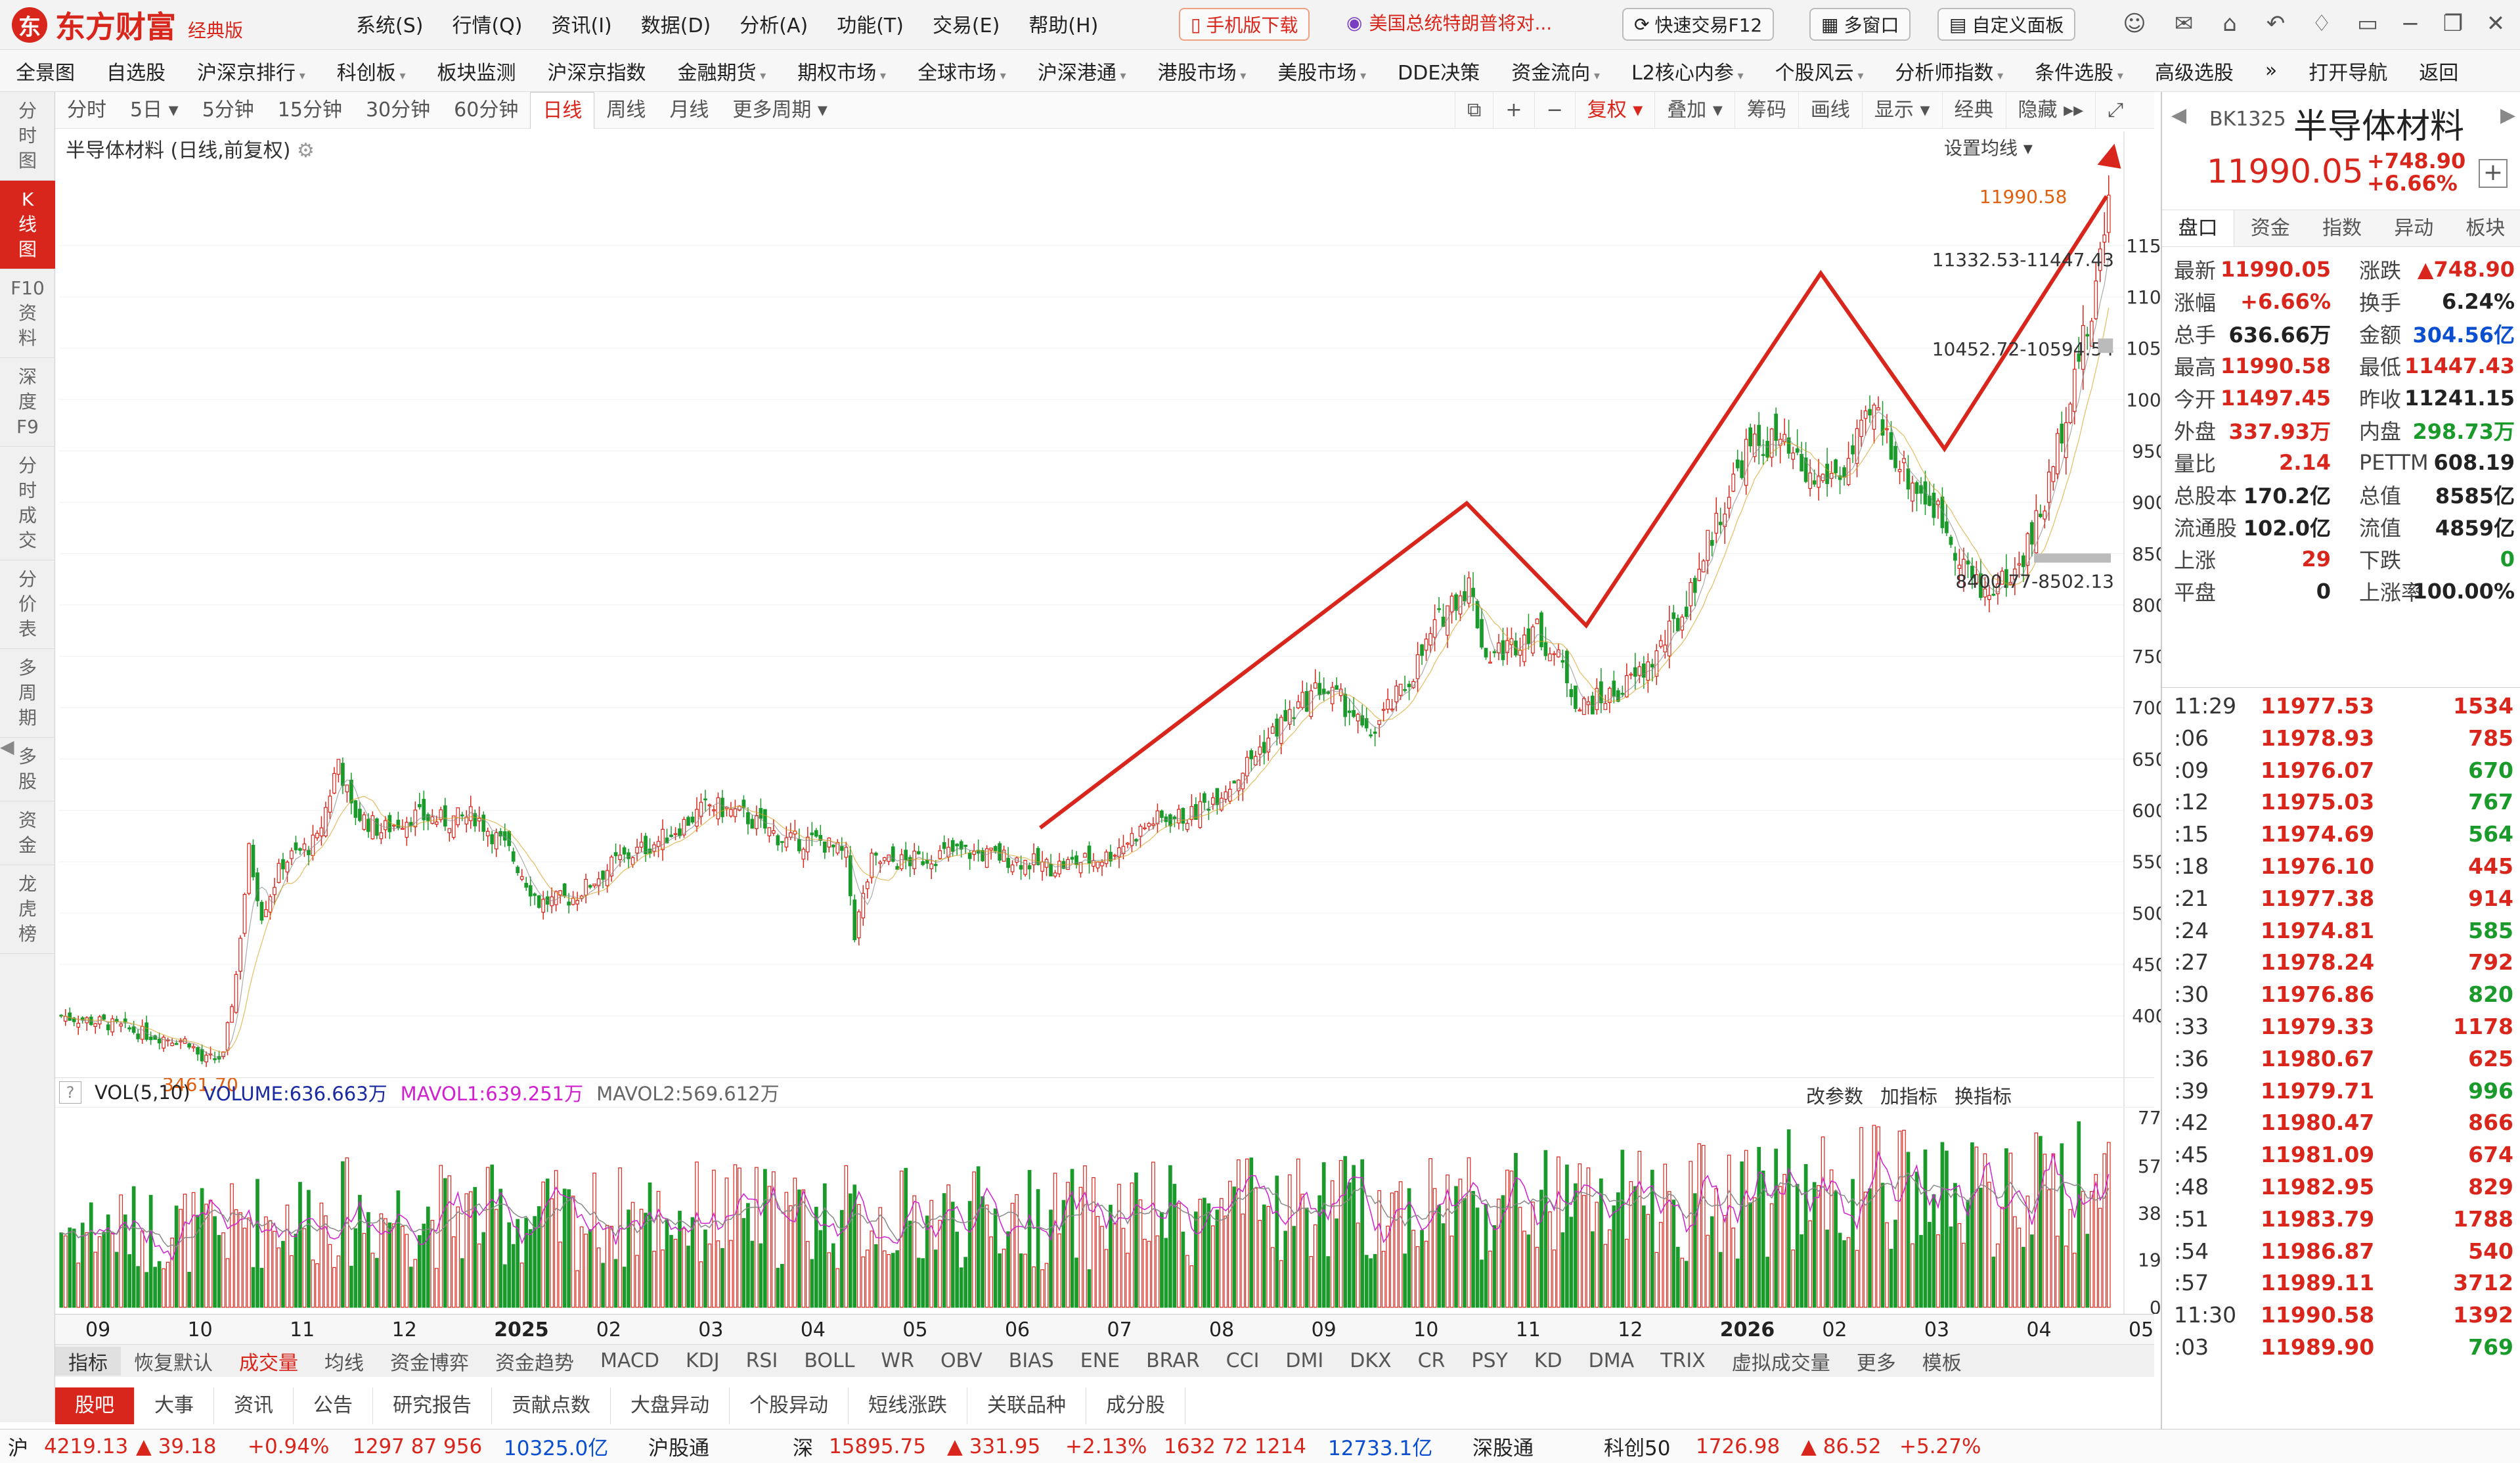 The width and height of the screenshot is (2520, 1463). Describe the element at coordinates (562, 110) in the screenshot. I see `period-tab: 日线` at that location.